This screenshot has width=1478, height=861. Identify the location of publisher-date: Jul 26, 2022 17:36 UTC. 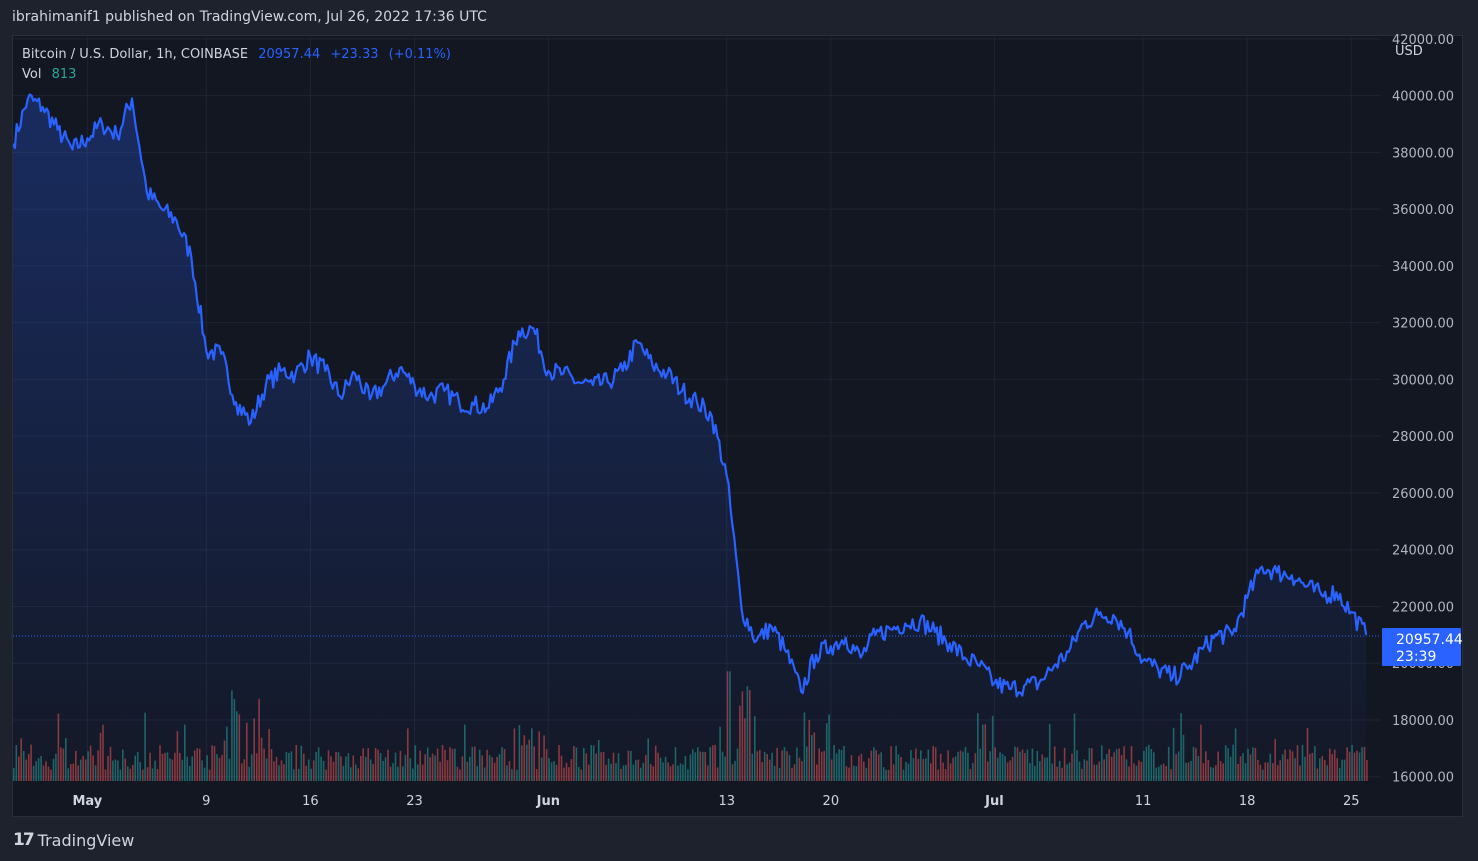
(406, 17).